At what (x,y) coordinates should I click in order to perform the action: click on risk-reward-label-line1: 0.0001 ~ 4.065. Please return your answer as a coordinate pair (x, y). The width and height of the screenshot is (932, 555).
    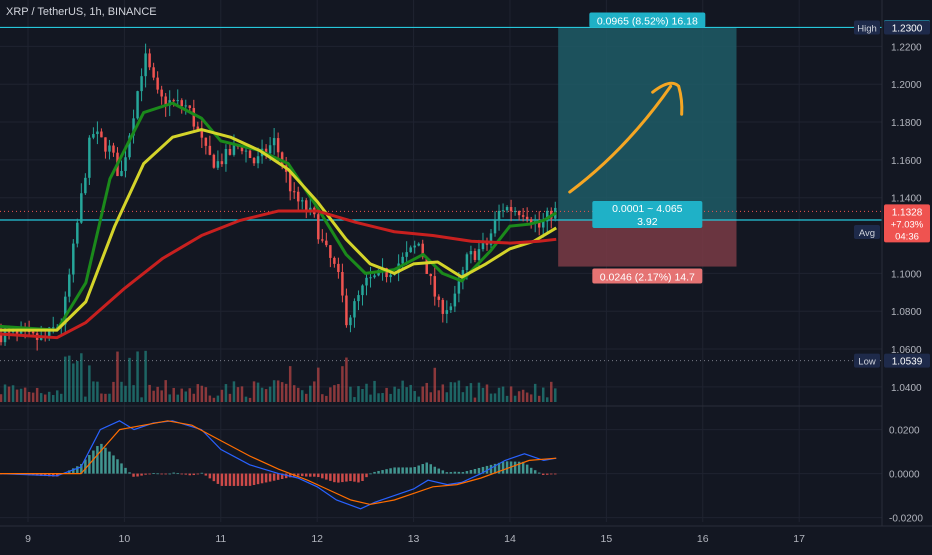
    Looking at the image, I should click on (647, 209).